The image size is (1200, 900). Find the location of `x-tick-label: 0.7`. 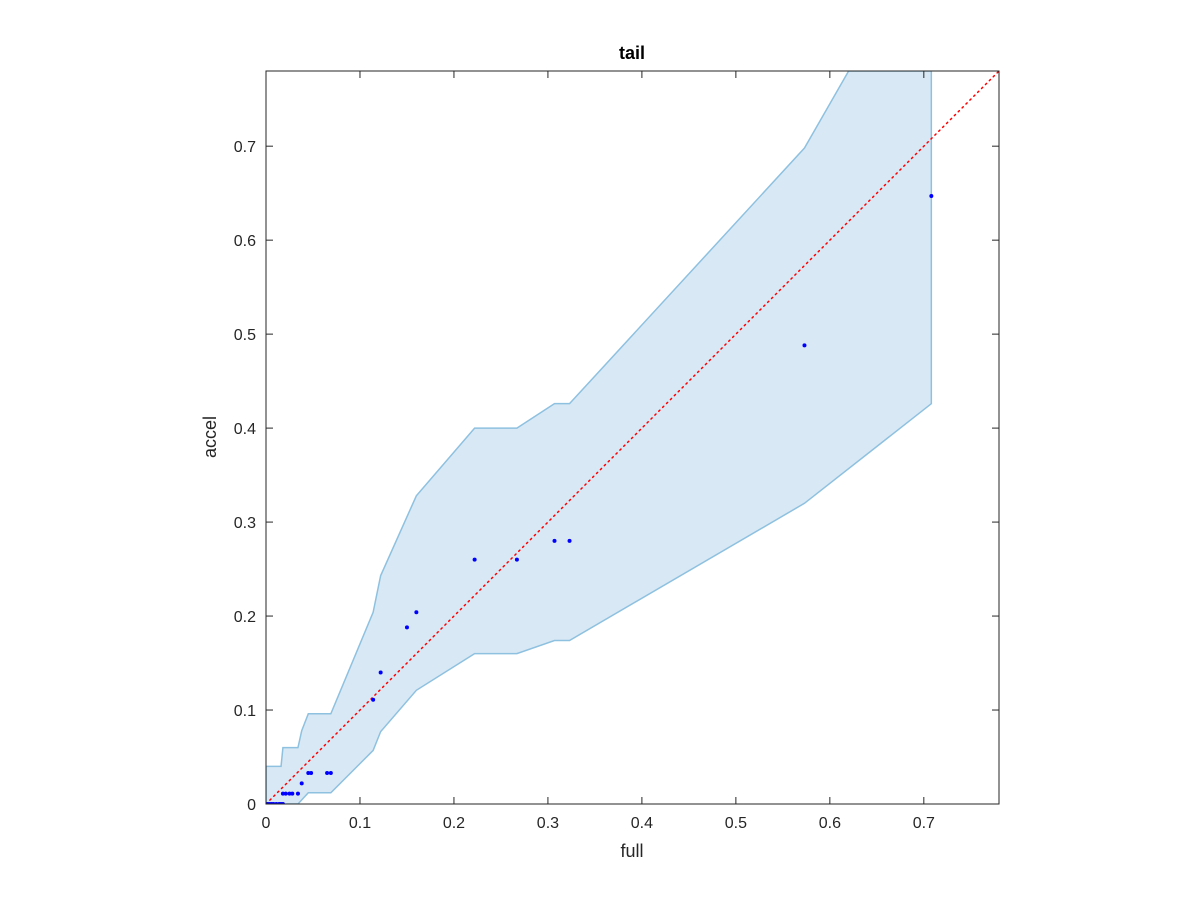

x-tick-label: 0.7 is located at coordinates (924, 823).